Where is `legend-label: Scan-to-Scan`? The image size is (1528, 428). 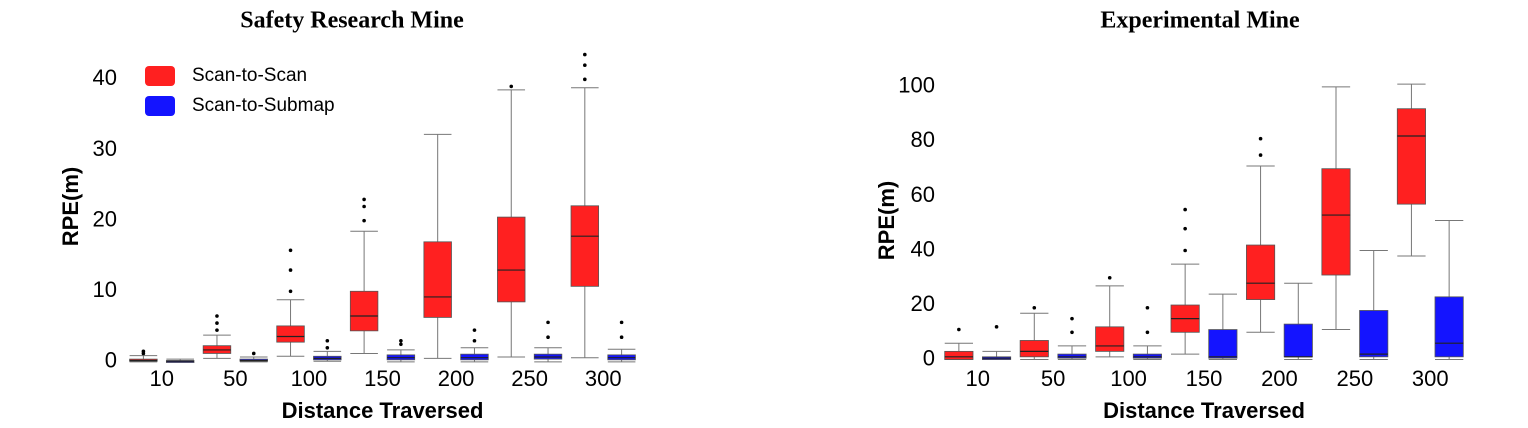 legend-label: Scan-to-Scan is located at coordinates (249, 75).